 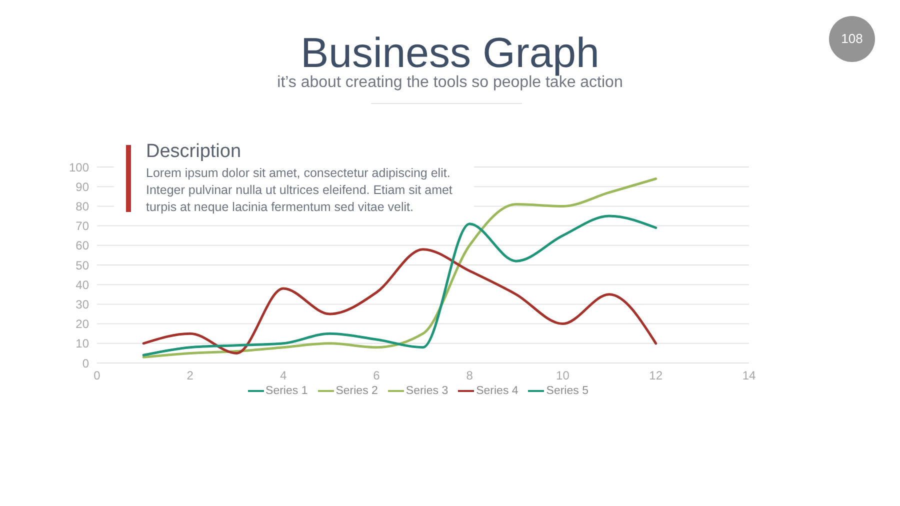 What do you see at coordinates (656, 375) in the screenshot?
I see `x-tick-label: 12` at bounding box center [656, 375].